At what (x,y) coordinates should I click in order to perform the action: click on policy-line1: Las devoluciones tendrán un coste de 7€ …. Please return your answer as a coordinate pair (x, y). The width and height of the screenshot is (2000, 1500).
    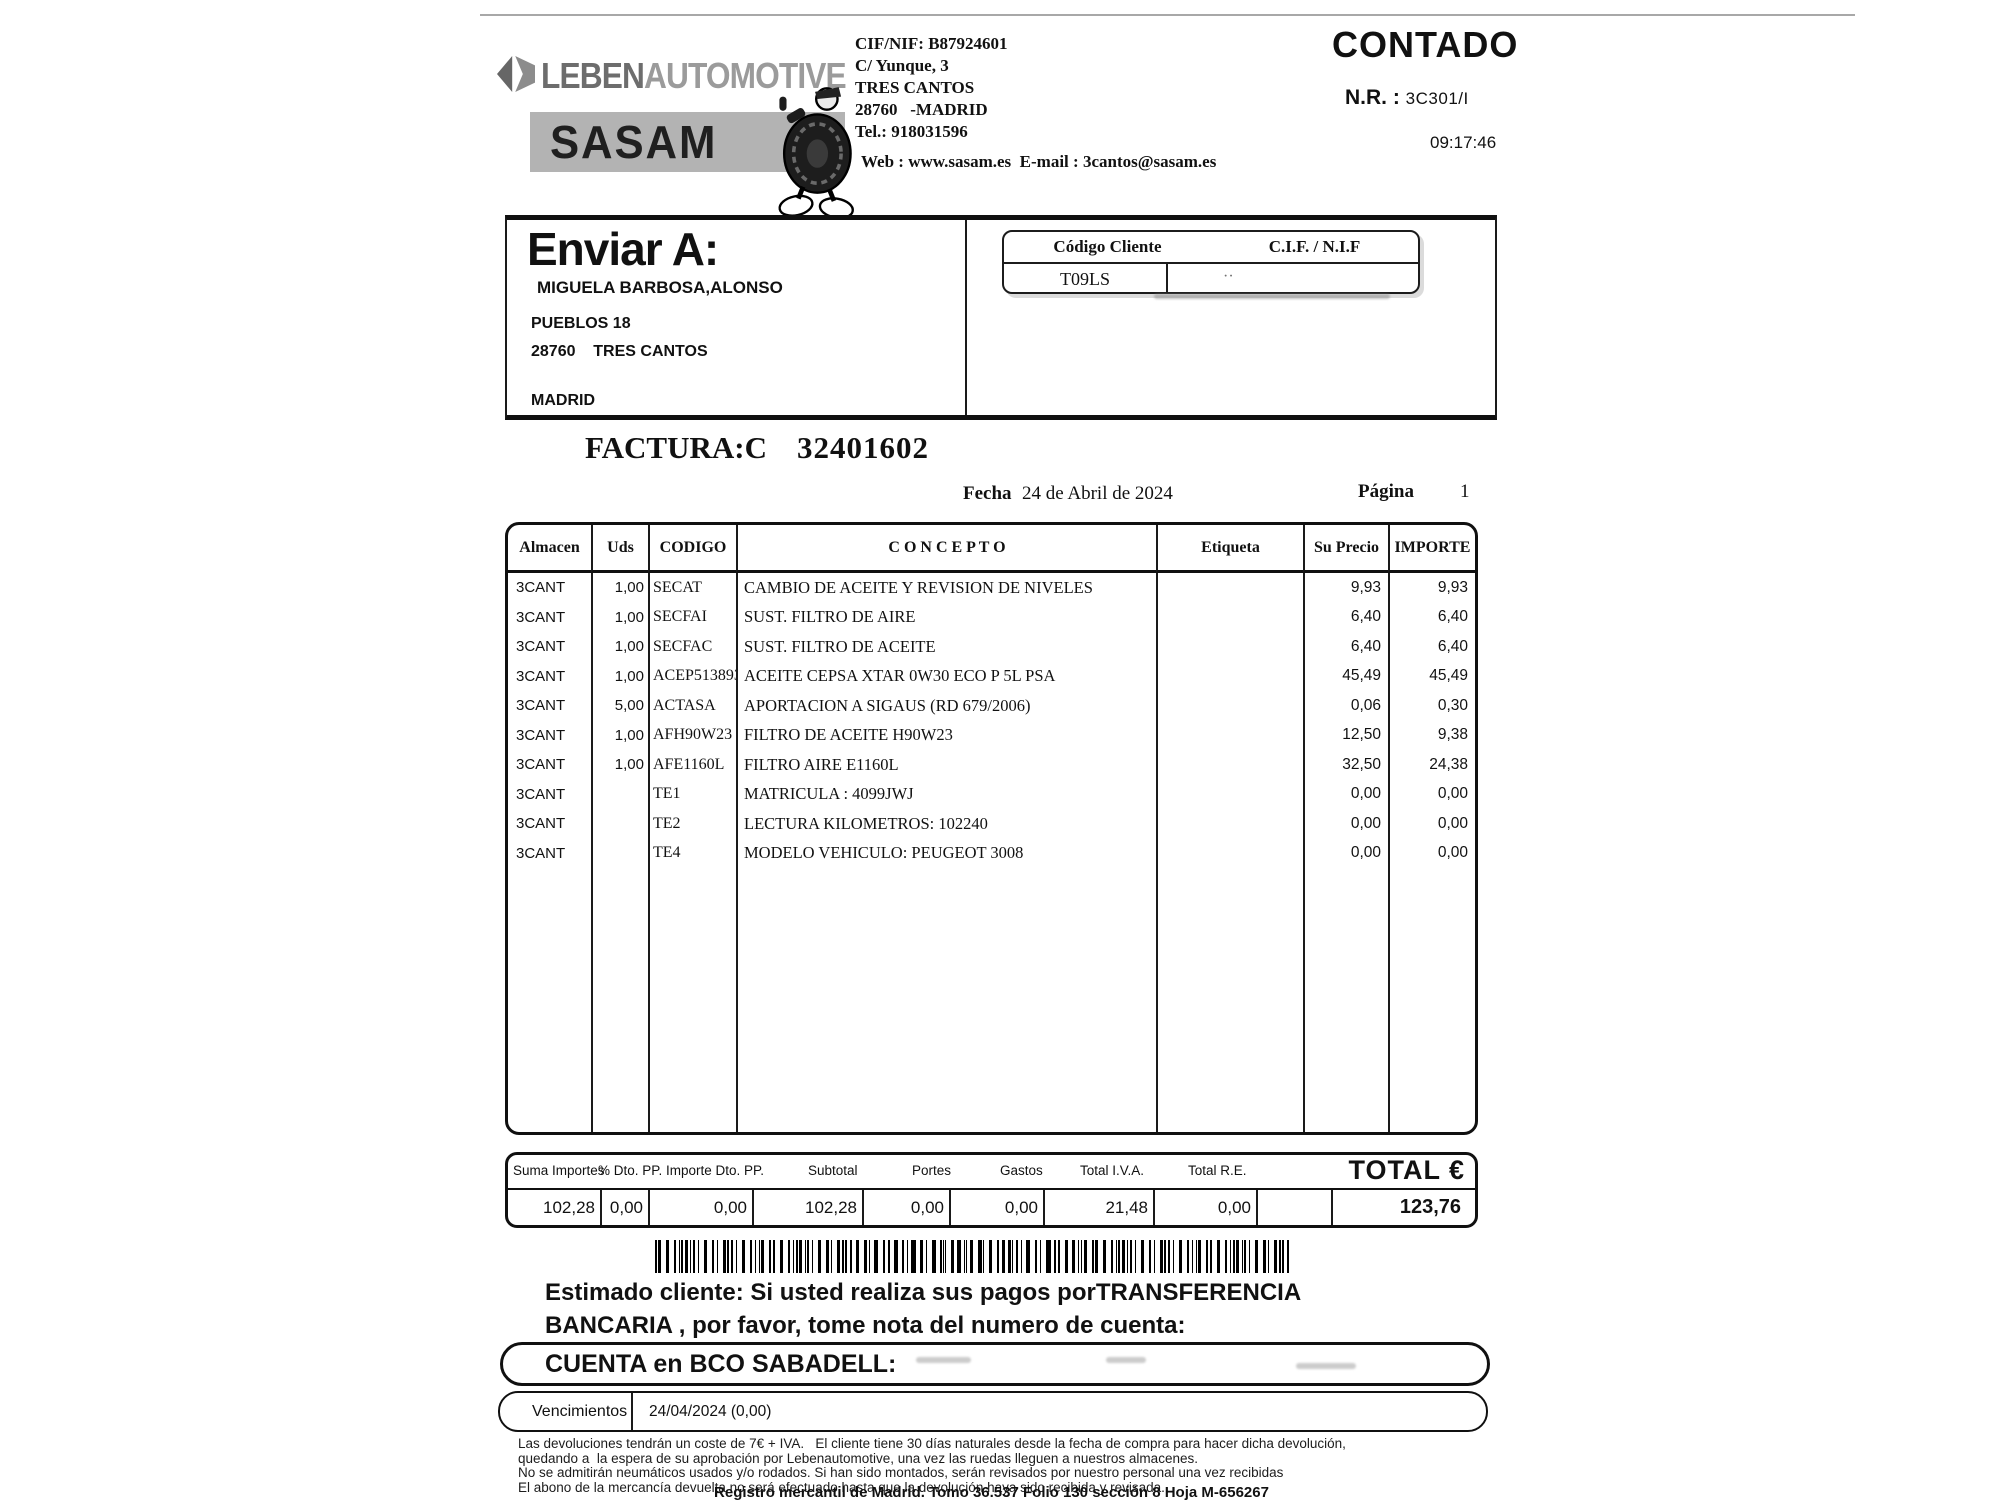
    Looking at the image, I should click on (932, 1443).